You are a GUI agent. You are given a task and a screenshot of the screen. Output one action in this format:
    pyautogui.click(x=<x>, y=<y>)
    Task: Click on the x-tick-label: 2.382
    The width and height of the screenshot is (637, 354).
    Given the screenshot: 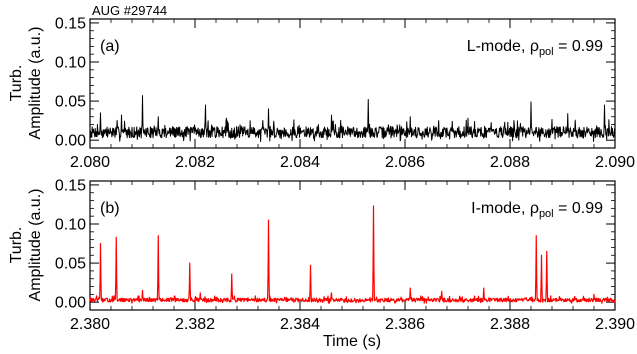 What is the action you would take?
    pyautogui.click(x=195, y=324)
    